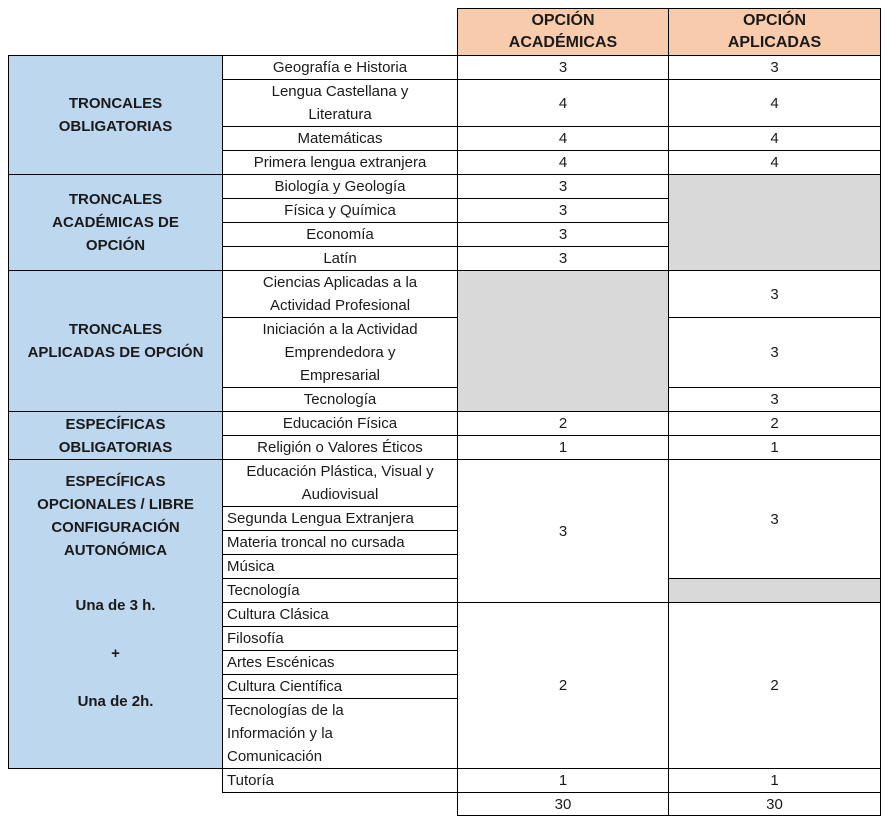 The width and height of the screenshot is (886, 816). Describe the element at coordinates (340, 329) in the screenshot. I see `subject-label: Iniciación a la Actividad` at that location.